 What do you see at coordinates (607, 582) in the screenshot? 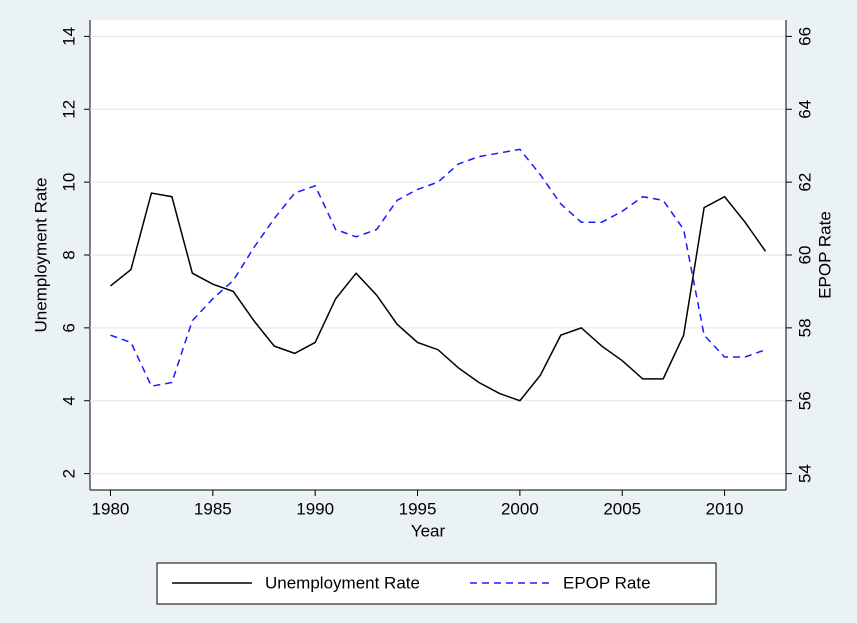
I see `legend-label: EPOP Rate` at bounding box center [607, 582].